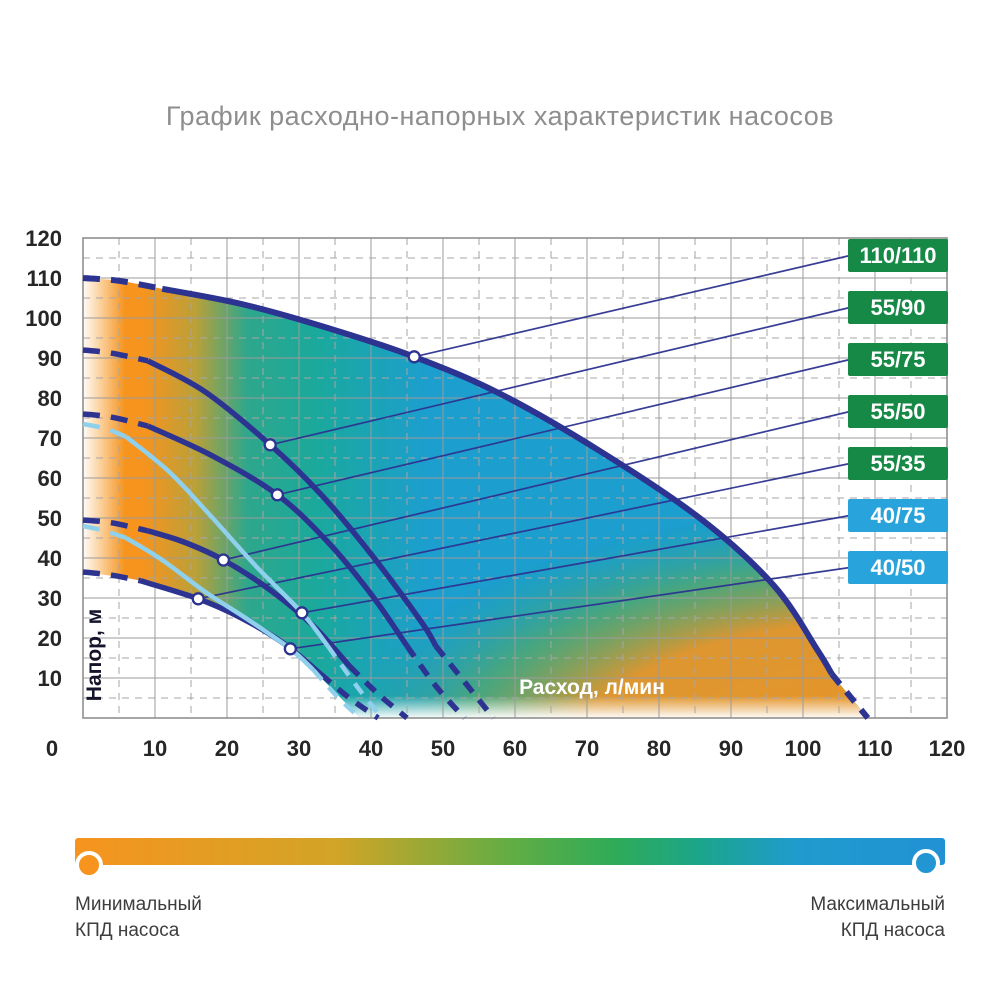 This screenshot has width=1000, height=1000. What do you see at coordinates (43, 318) in the screenshot?
I see `y-tick-100: 100` at bounding box center [43, 318].